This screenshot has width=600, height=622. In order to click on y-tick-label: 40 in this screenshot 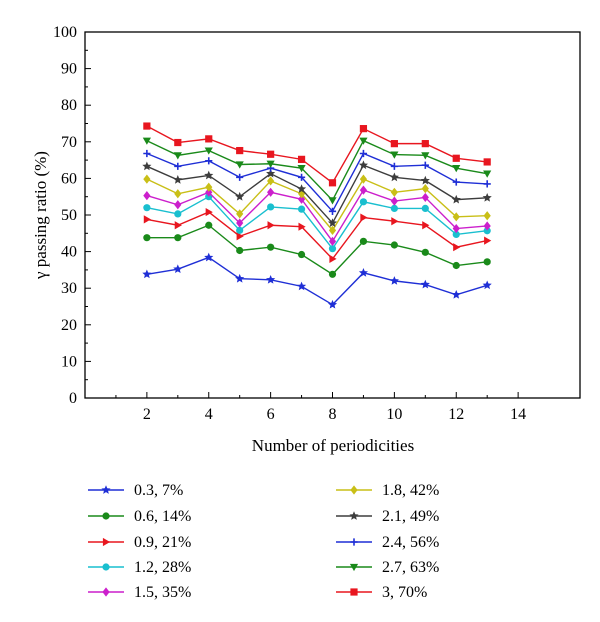, I will do `click(69, 252)`.